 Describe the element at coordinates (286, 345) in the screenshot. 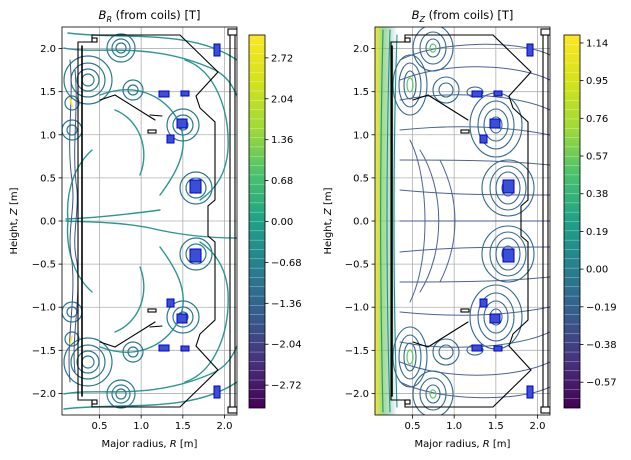

I see `br-colorbar-tick-label: −2.04` at that location.